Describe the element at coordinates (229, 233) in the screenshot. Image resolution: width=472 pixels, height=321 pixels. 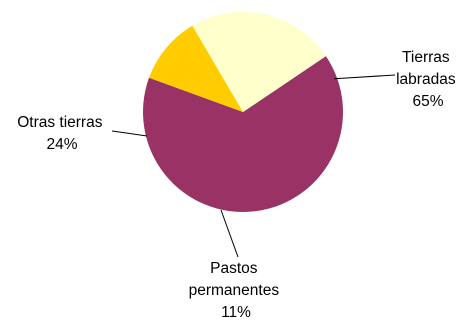
I see `leader-line-pastos-permanentes` at that location.